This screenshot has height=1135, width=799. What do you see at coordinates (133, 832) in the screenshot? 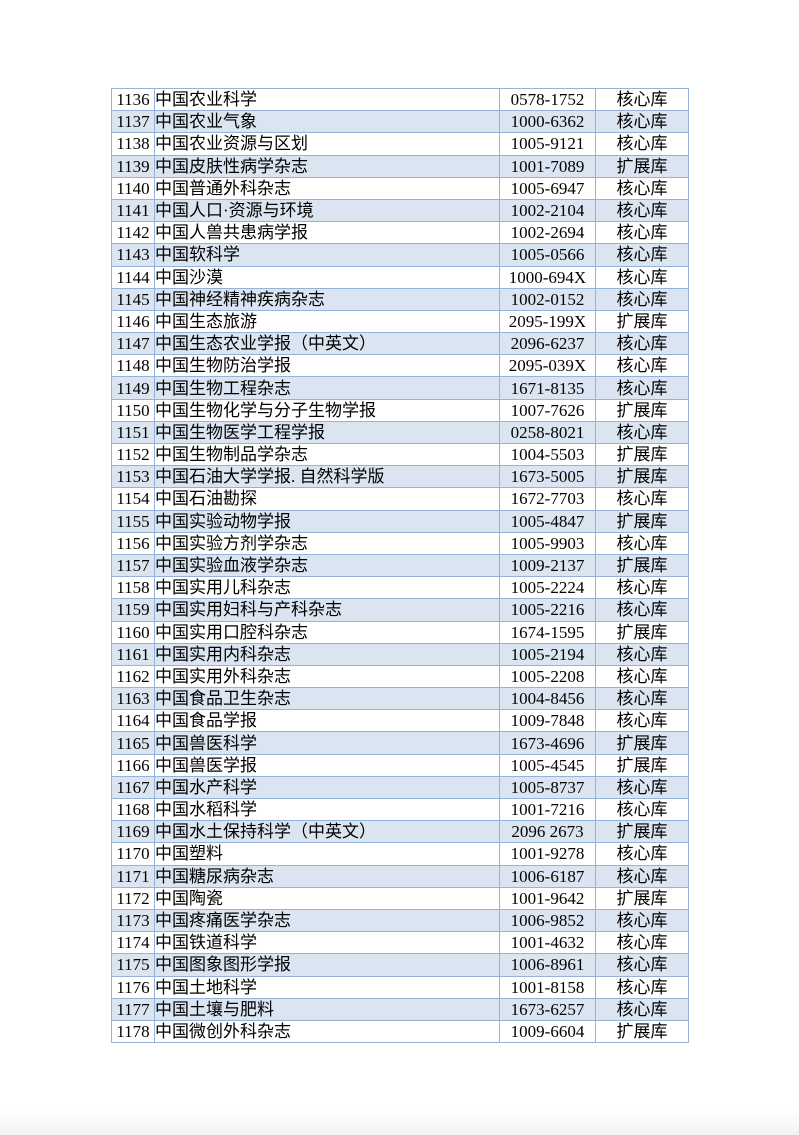
I see `cell-row-number: 1169` at bounding box center [133, 832].